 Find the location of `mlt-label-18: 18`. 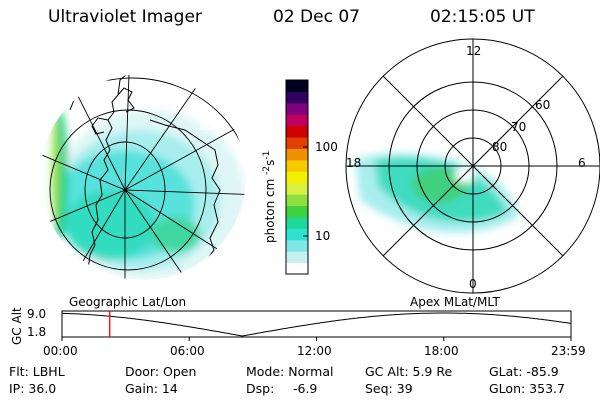

mlt-label-18: 18 is located at coordinates (354, 163).